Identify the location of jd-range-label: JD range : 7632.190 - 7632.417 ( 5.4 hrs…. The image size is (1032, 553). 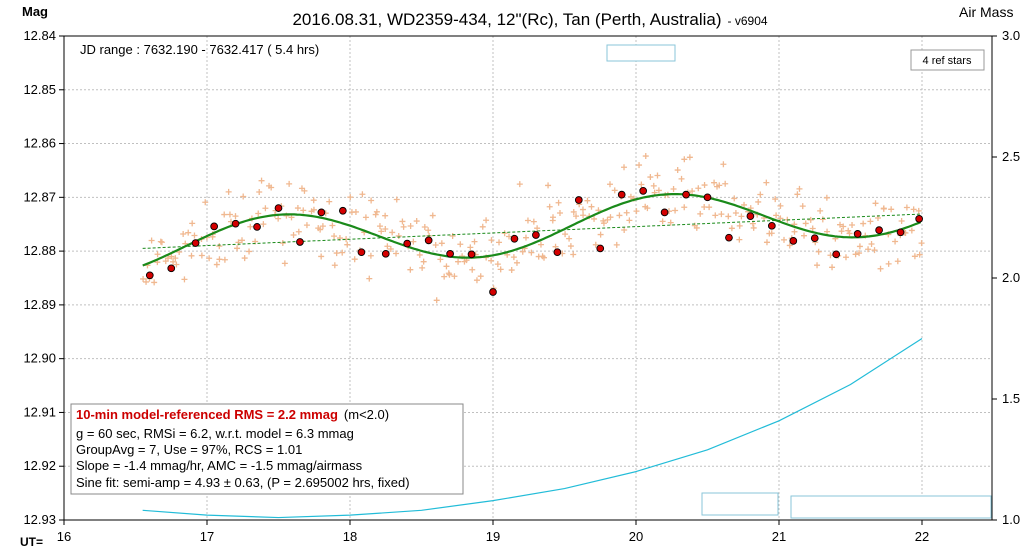
(199, 49).